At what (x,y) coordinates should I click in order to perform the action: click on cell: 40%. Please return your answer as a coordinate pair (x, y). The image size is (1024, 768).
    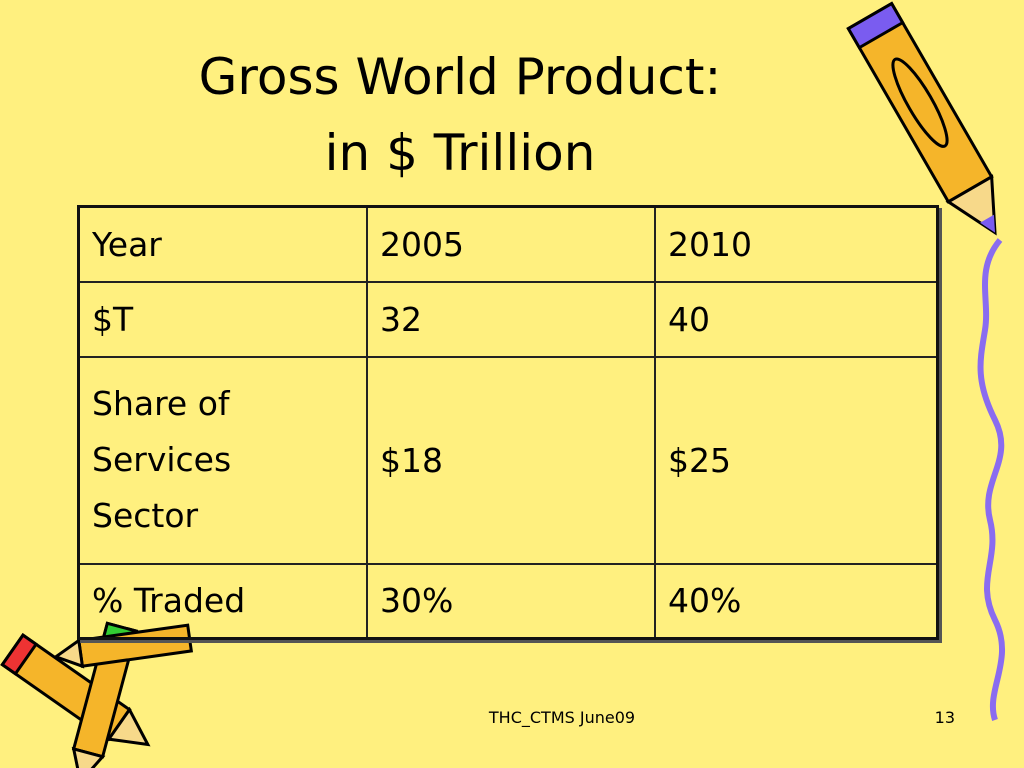
    Looking at the image, I should click on (796, 601).